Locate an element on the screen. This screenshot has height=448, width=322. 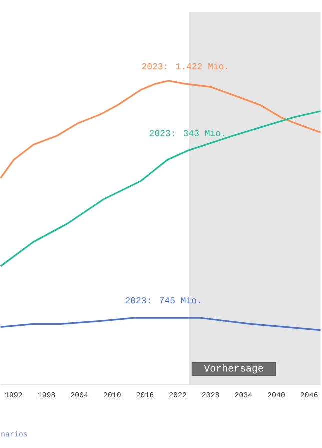
band-label: Vorhersage is located at coordinates (234, 369).